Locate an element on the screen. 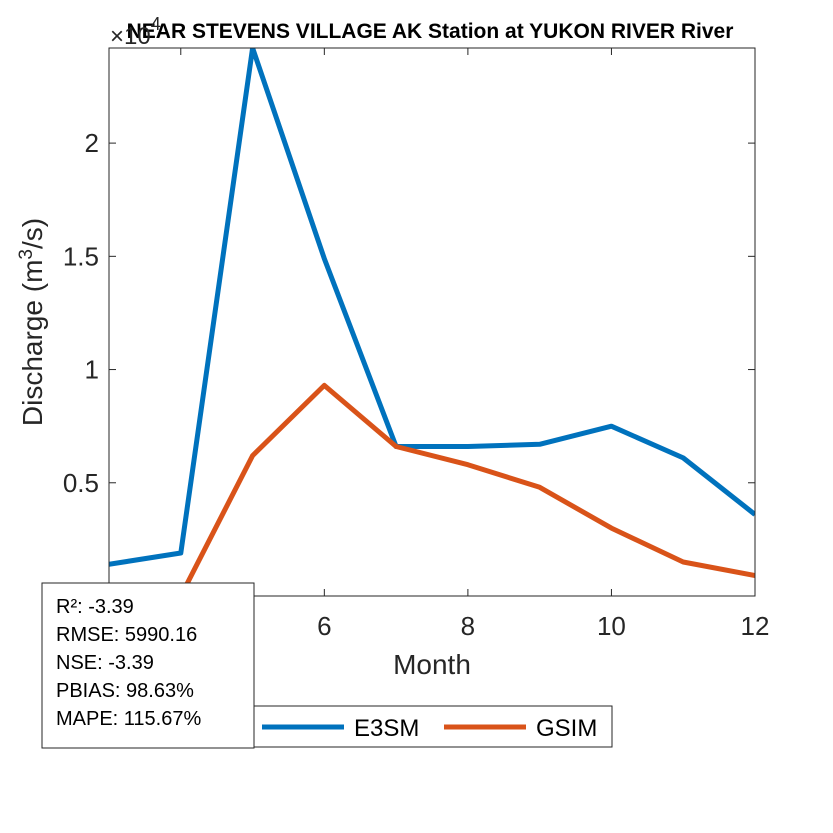 This screenshot has width=833, height=833. y-axis-label-sup: 3 is located at coordinates (26, 254).